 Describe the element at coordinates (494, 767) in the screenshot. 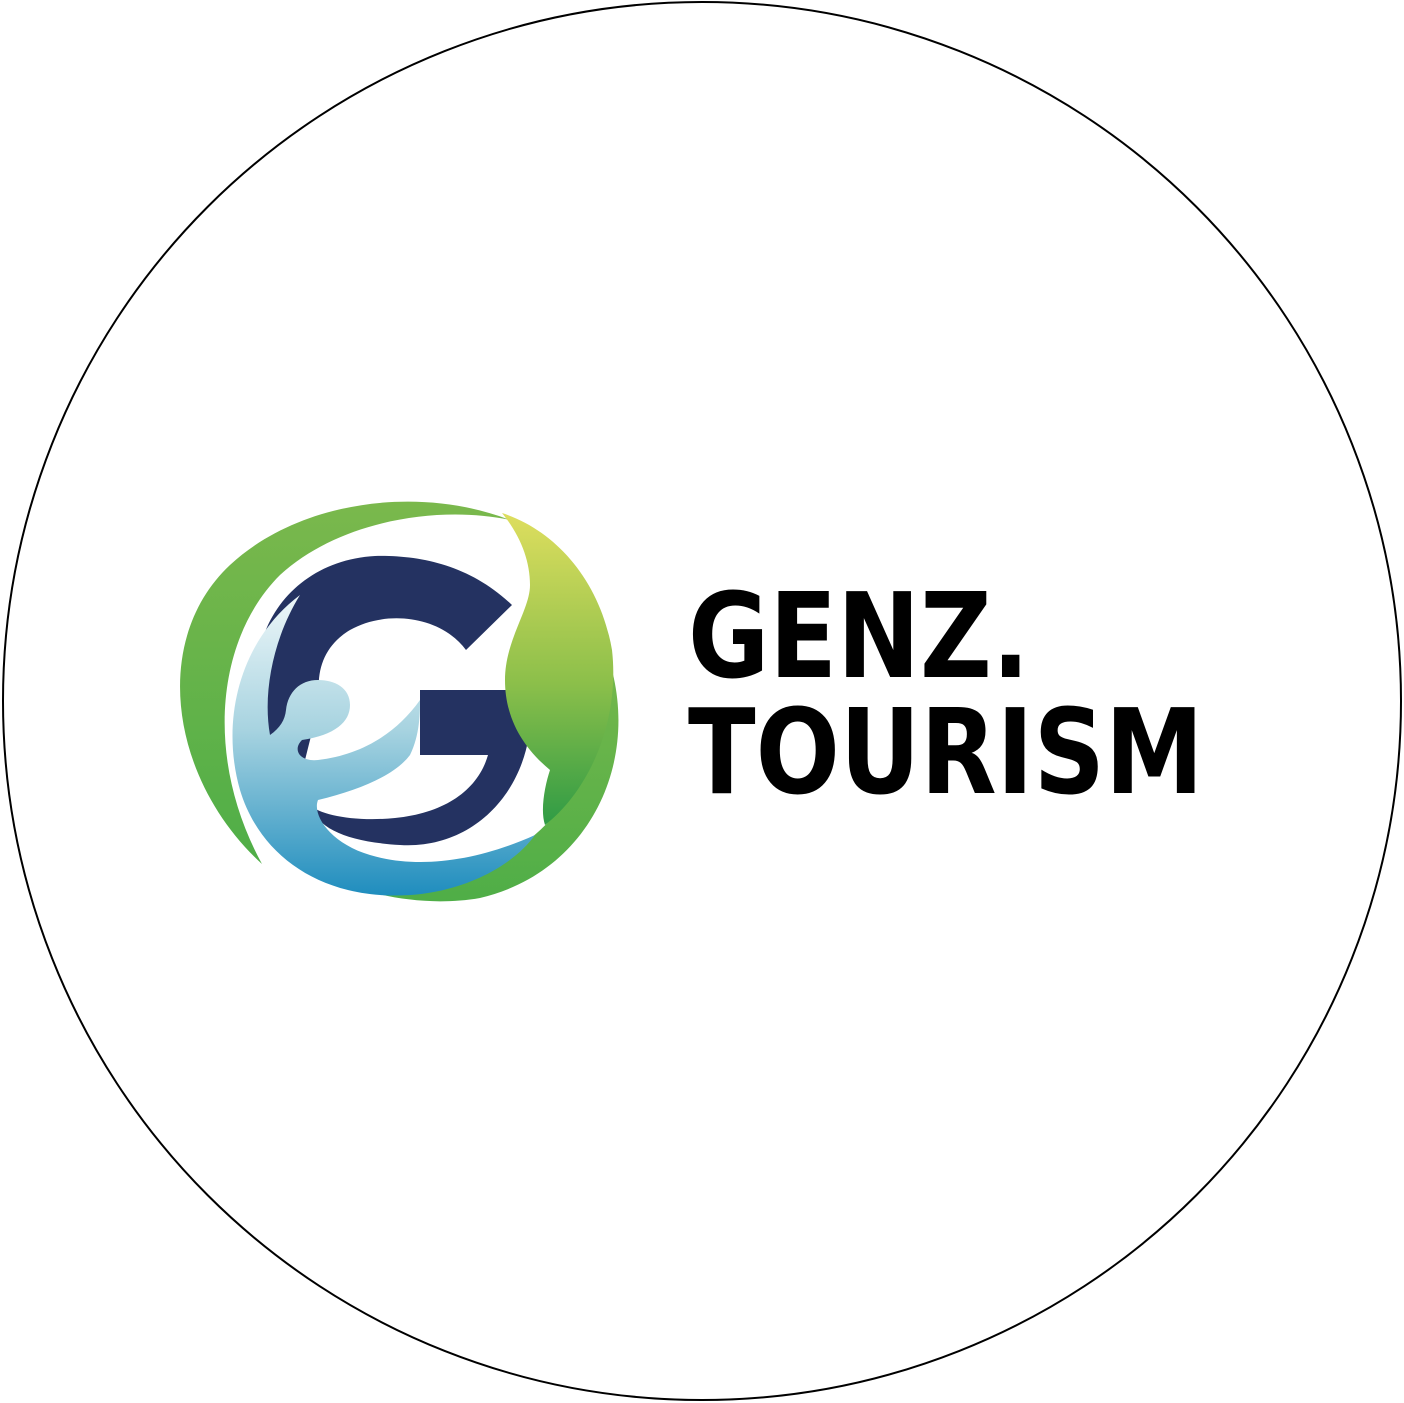

I see `green-ring-bottom` at that location.